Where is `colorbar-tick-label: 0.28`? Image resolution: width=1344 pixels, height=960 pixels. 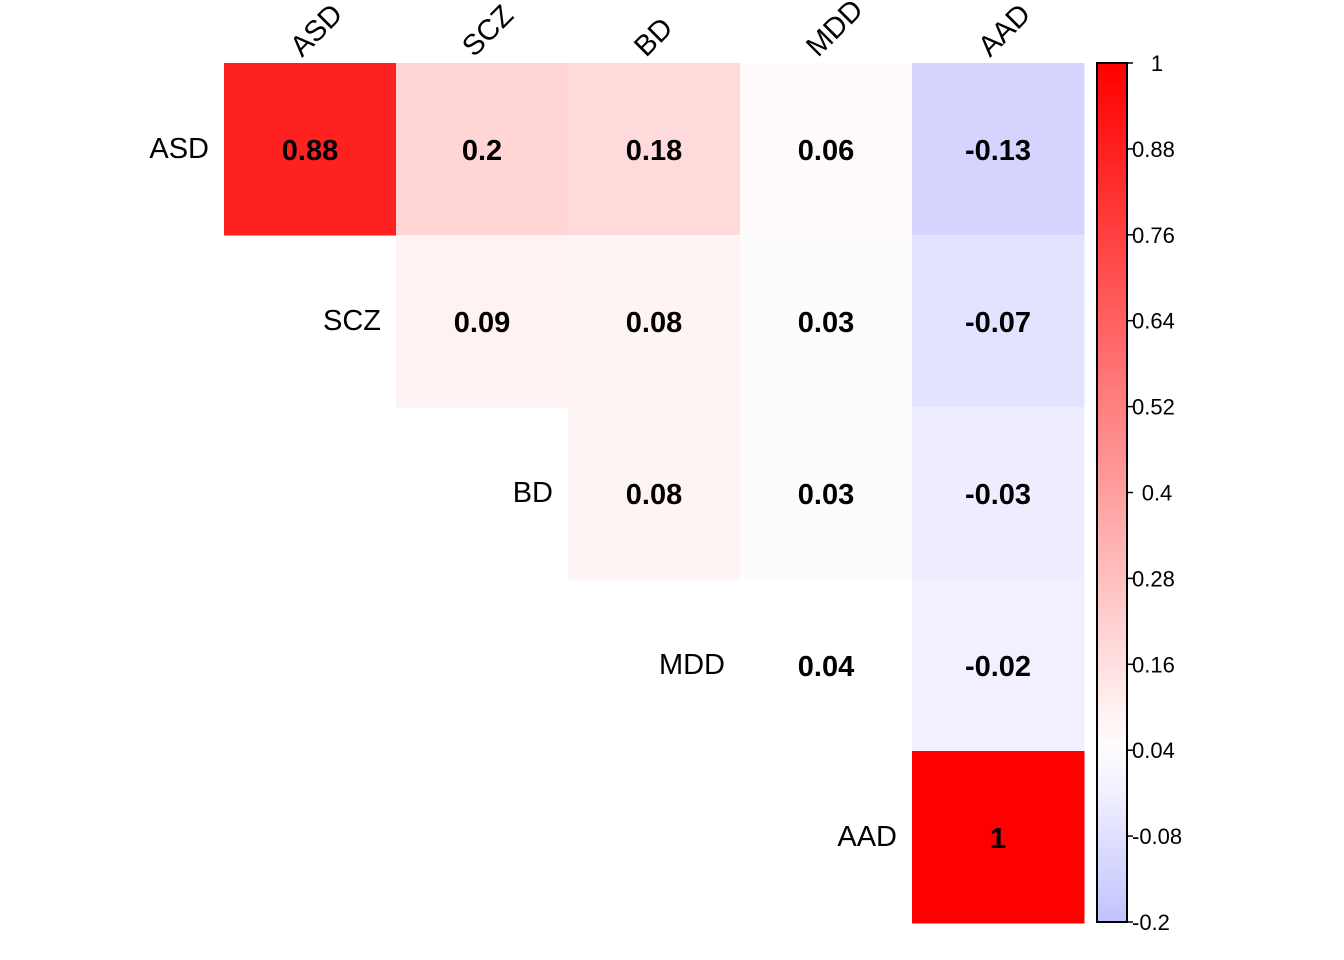
colorbar-tick-label: 0.28 is located at coordinates (1153, 578).